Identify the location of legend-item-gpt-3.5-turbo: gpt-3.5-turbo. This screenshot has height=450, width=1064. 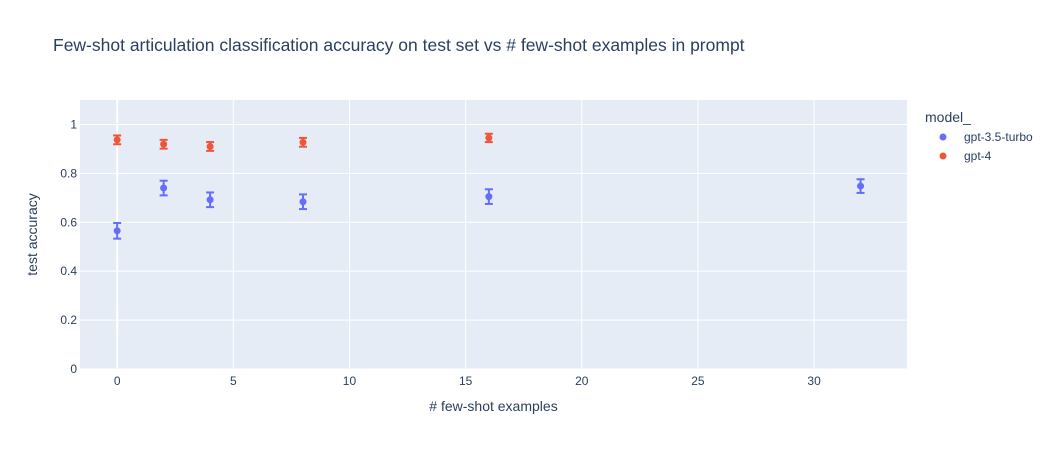
(986, 137).